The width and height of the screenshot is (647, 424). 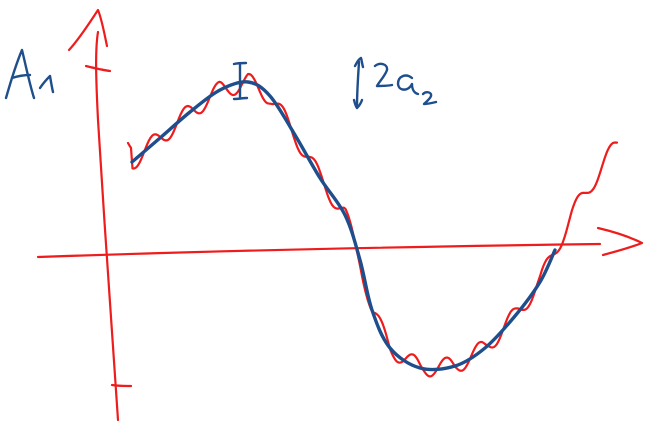 I want to click on double-arrow-shaft, so click(x=358, y=84).